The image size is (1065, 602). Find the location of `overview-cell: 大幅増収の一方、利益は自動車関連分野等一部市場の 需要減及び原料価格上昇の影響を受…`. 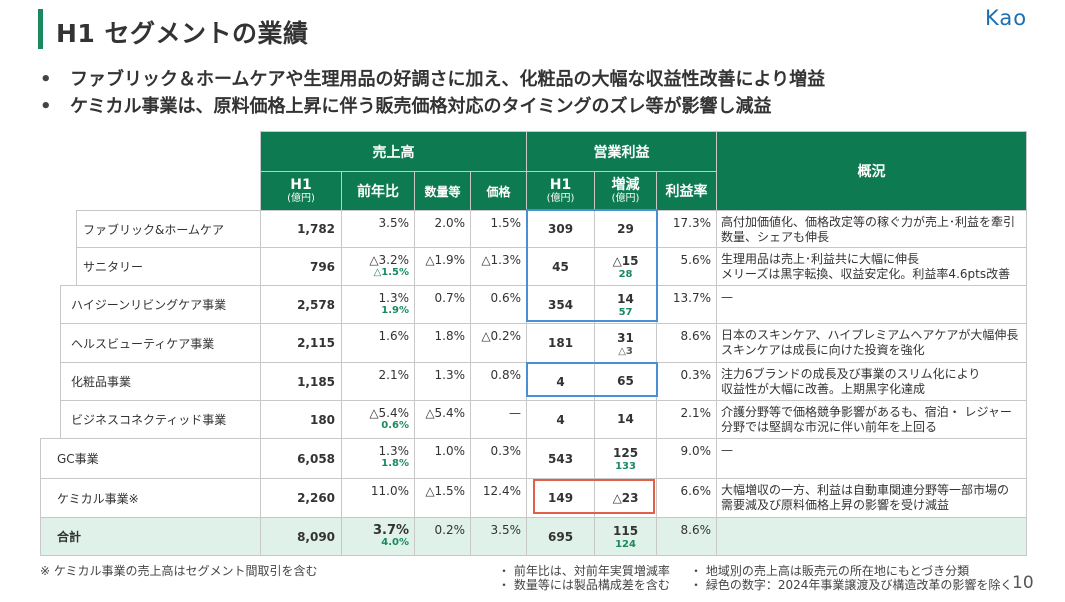

overview-cell: 大幅増収の一方、利益は自動車関連分野等一部市場の 需要減及び原料価格上昇の影響を受… is located at coordinates (872, 498).